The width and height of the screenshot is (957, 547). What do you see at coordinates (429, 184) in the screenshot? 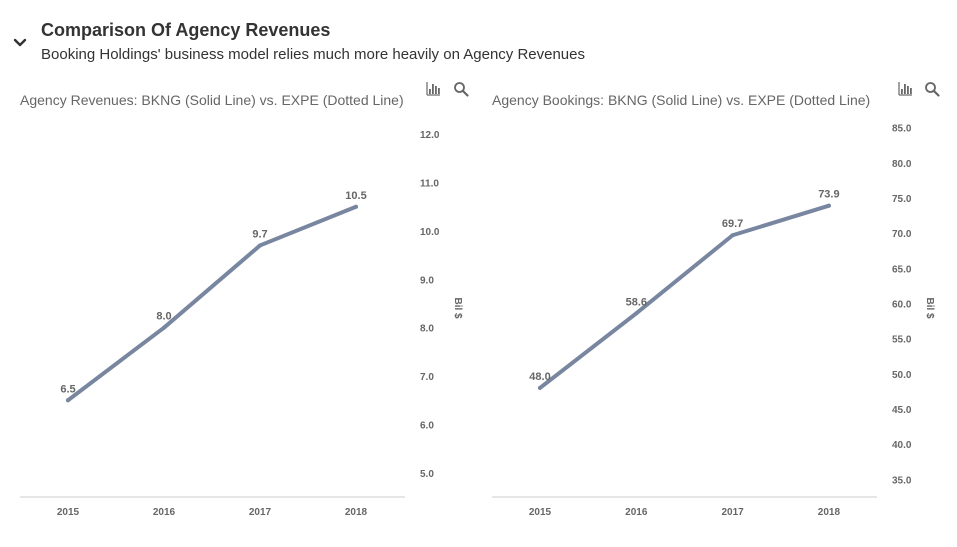
I see `y-tick-label: 11.0` at bounding box center [429, 184].